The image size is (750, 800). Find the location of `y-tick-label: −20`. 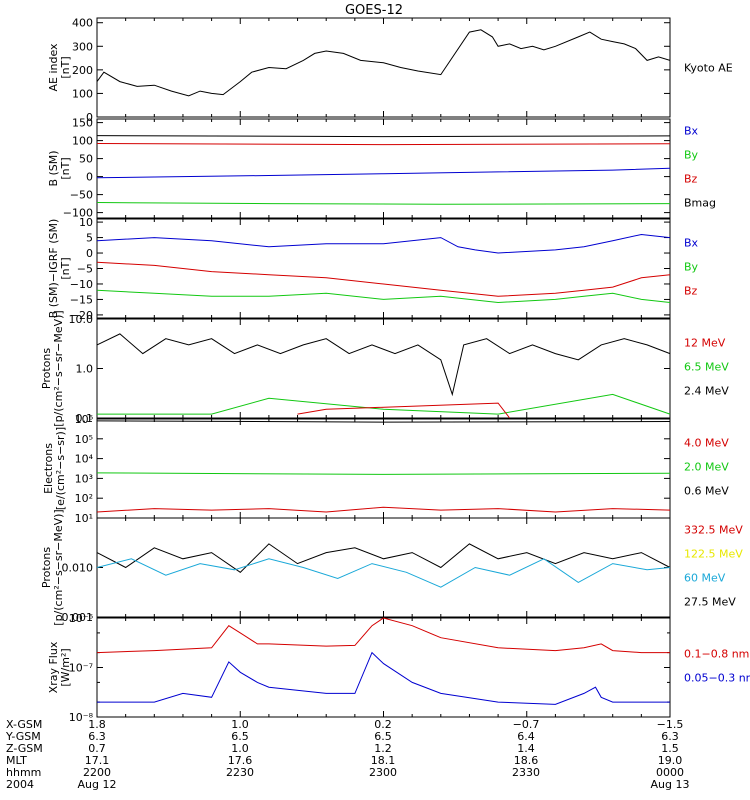

y-tick-label: −20 is located at coordinates (81, 315).